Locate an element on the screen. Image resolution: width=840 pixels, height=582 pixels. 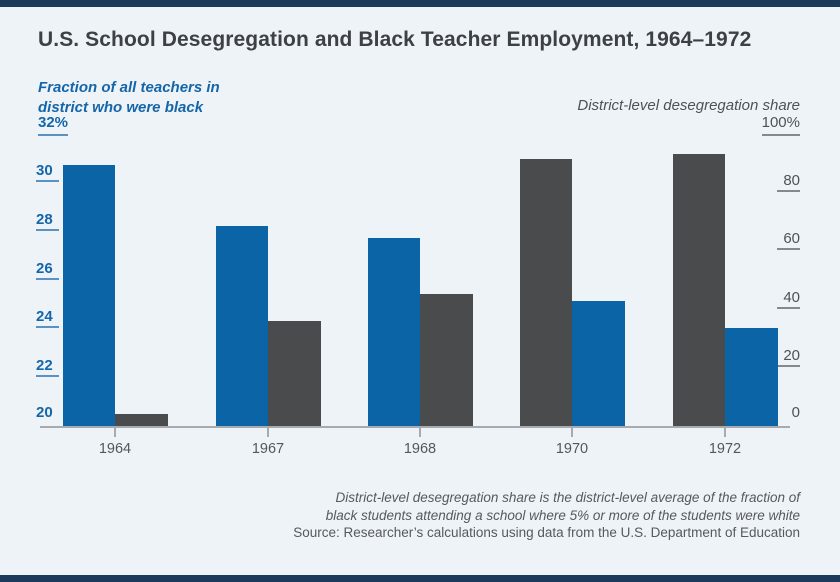
left-axis-title-line2: district who were black is located at coordinates (121, 107).